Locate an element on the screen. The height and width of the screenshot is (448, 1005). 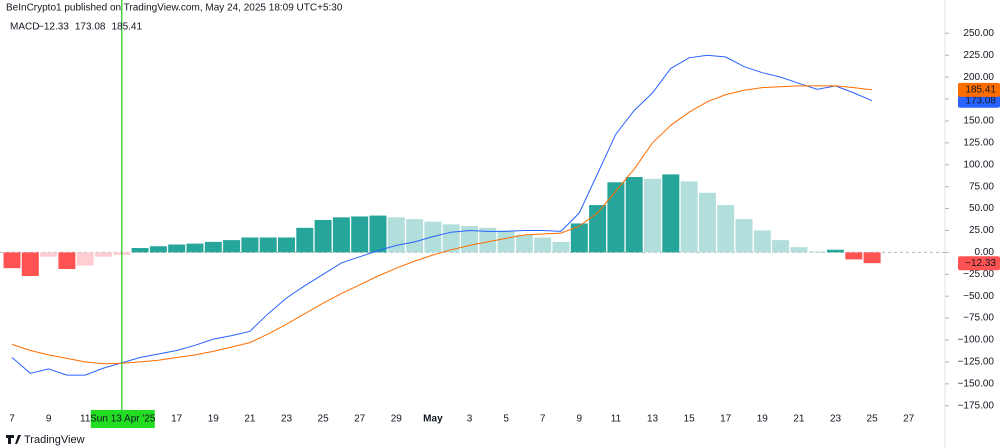
y-tick-label: 250.00 is located at coordinates (978, 33).